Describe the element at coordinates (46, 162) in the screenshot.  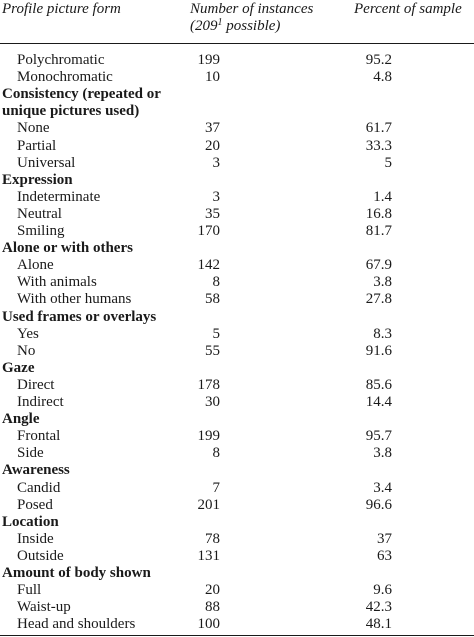
I see `row-label: Universal` at that location.